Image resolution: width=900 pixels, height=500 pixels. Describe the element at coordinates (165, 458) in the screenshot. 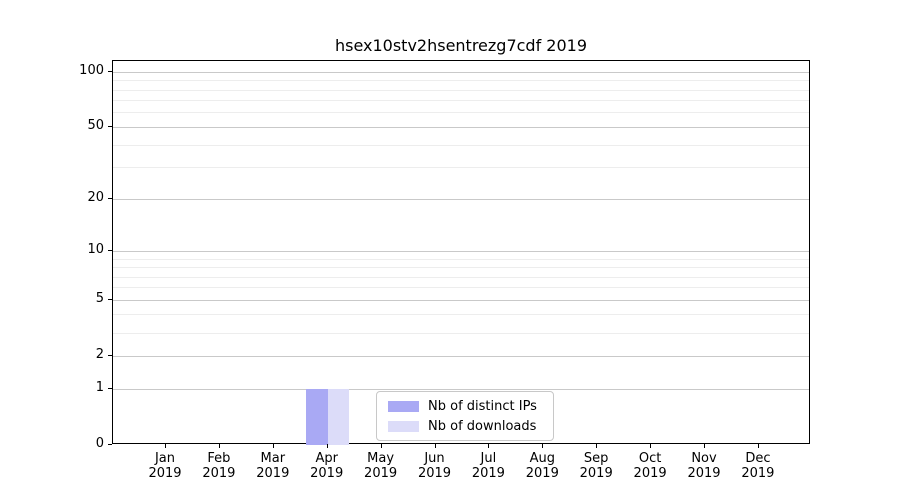

I see `month-label: Jan` at that location.